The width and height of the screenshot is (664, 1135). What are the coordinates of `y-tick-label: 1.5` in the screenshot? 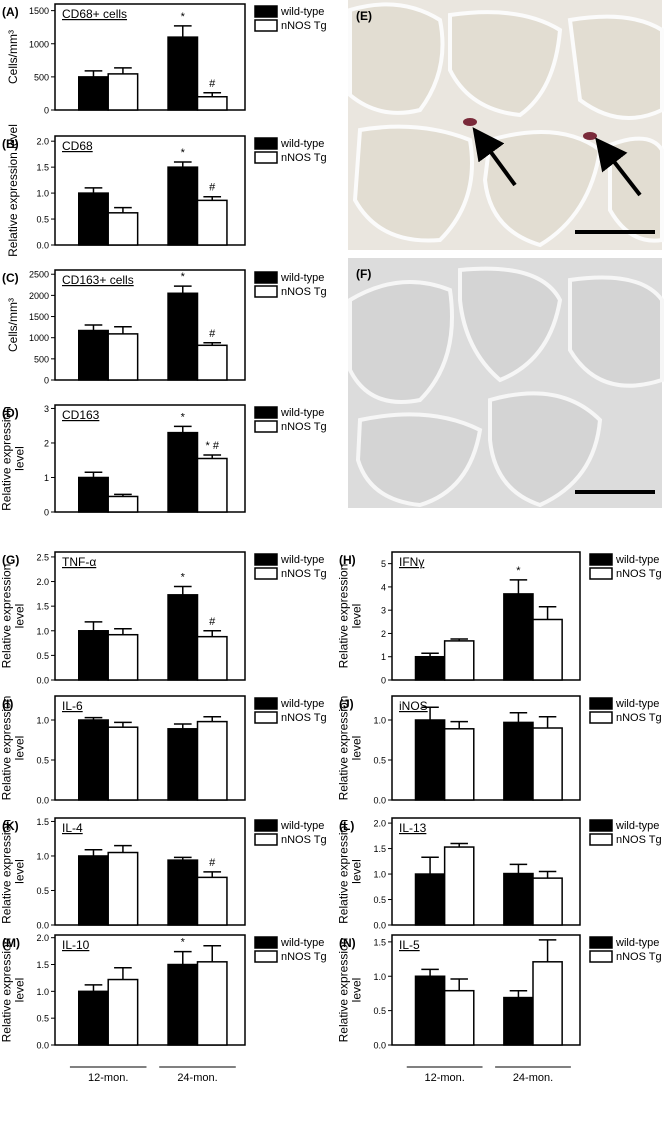 It's located at (42, 607).